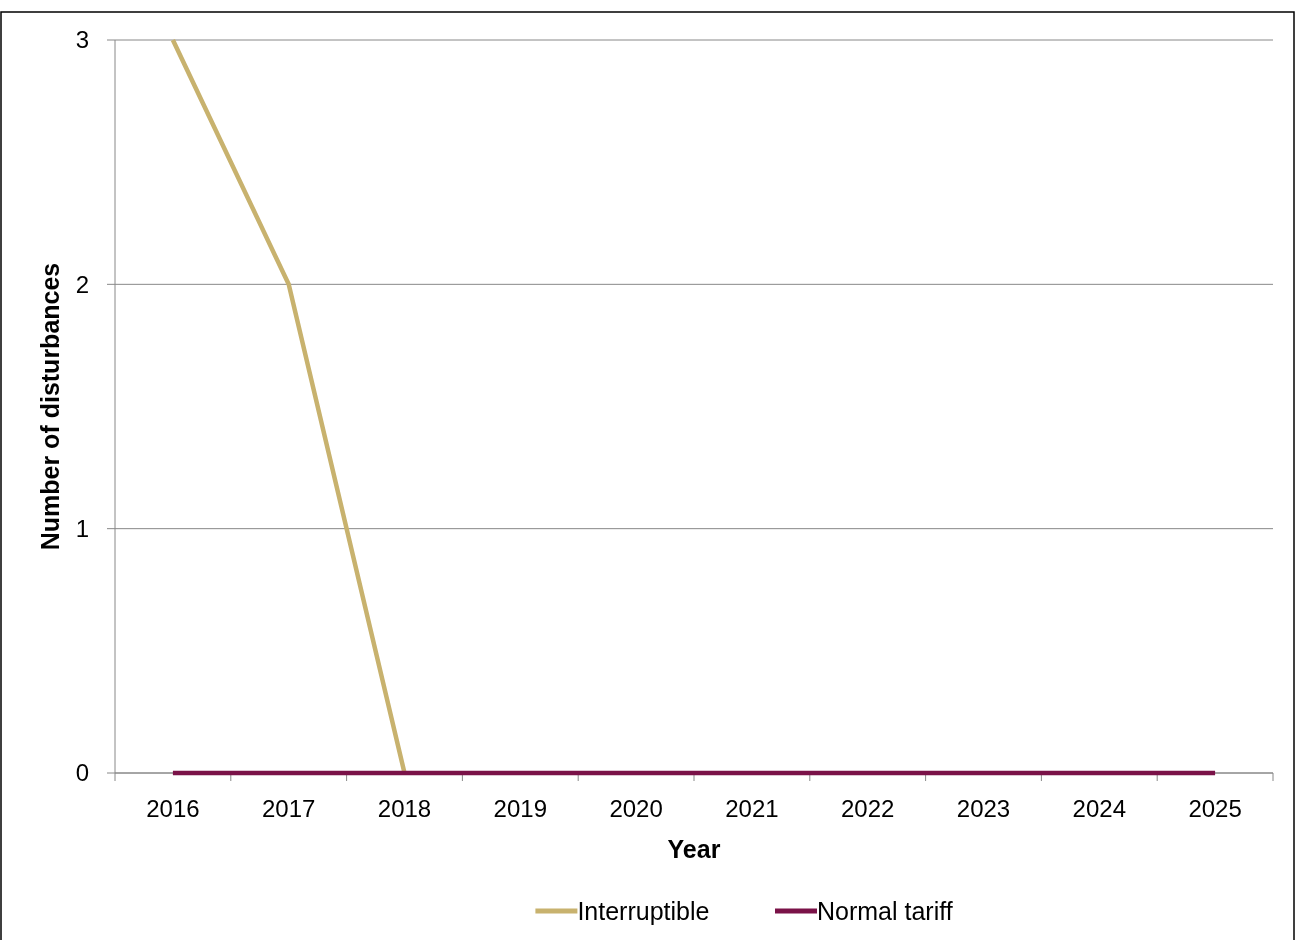 This screenshot has height=940, width=1295. Describe the element at coordinates (1215, 808) in the screenshot. I see `x-tick-label: 2025` at that location.